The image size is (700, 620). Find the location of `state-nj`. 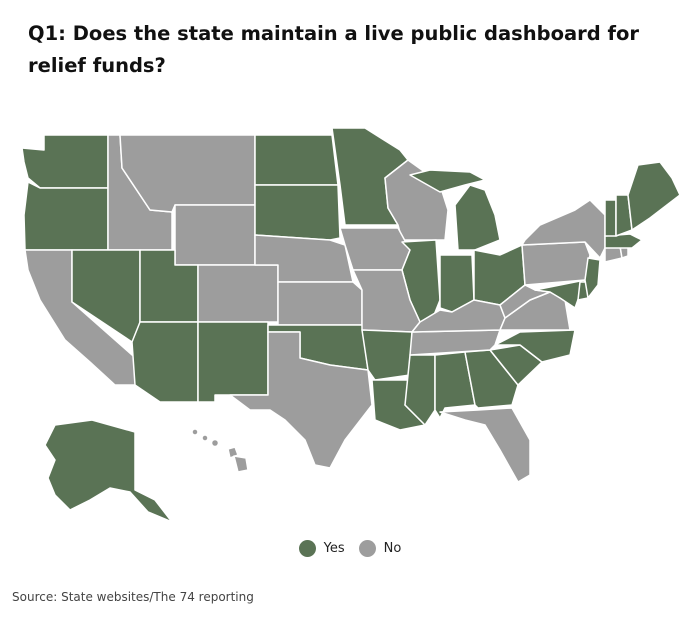

state-nj is located at coordinates (592, 278).